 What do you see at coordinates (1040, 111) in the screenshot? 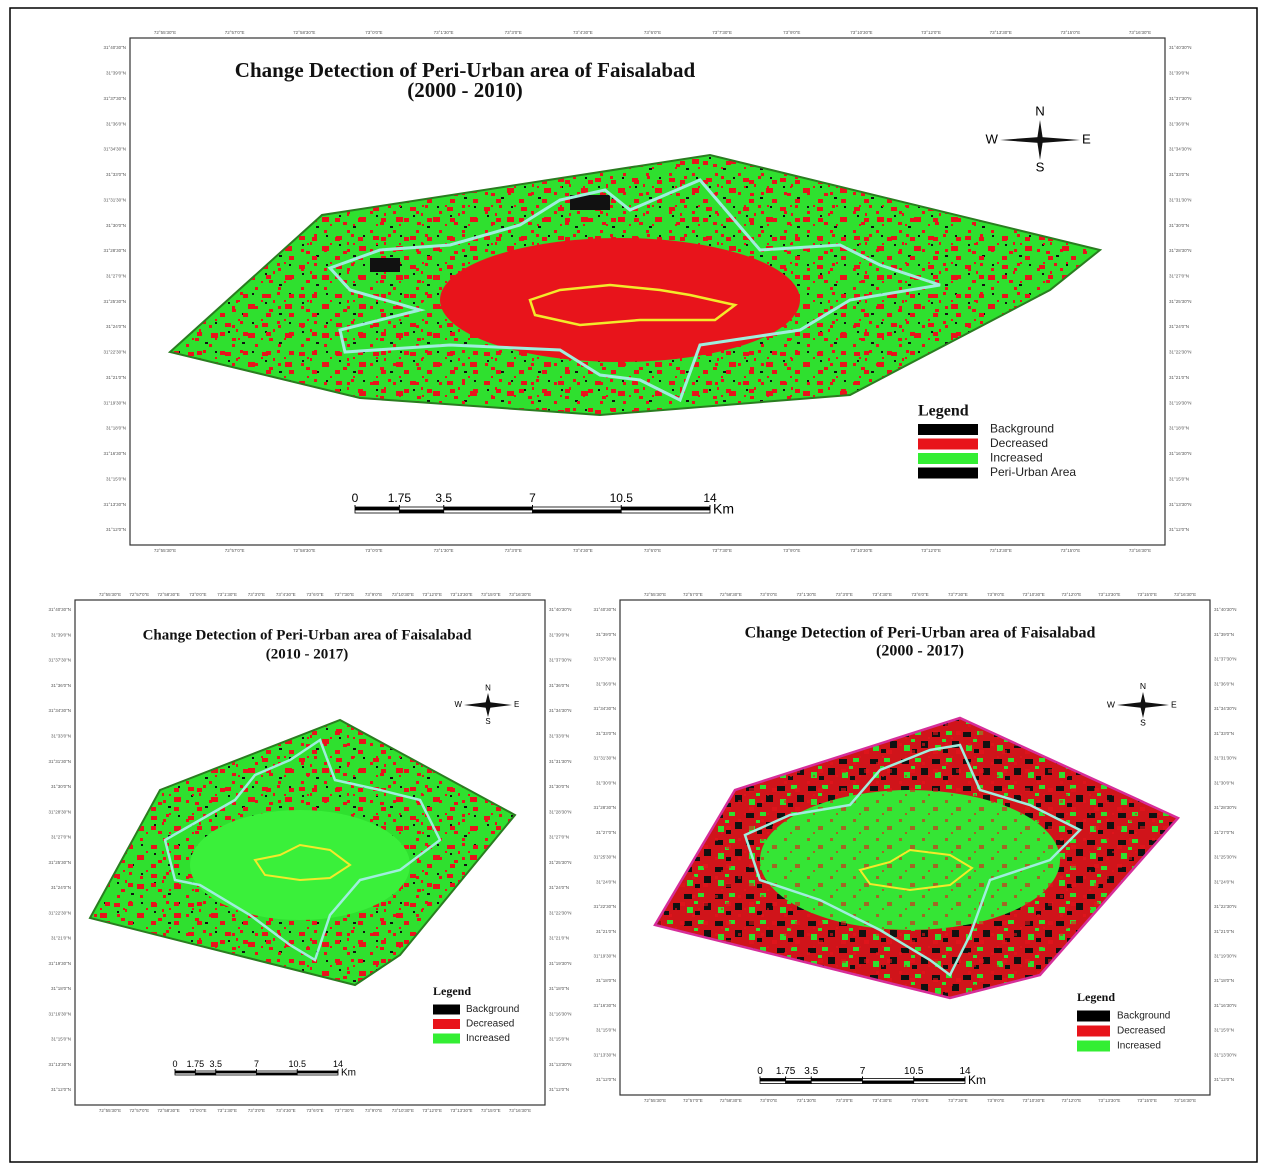
I see `compass-n: N` at bounding box center [1040, 111].